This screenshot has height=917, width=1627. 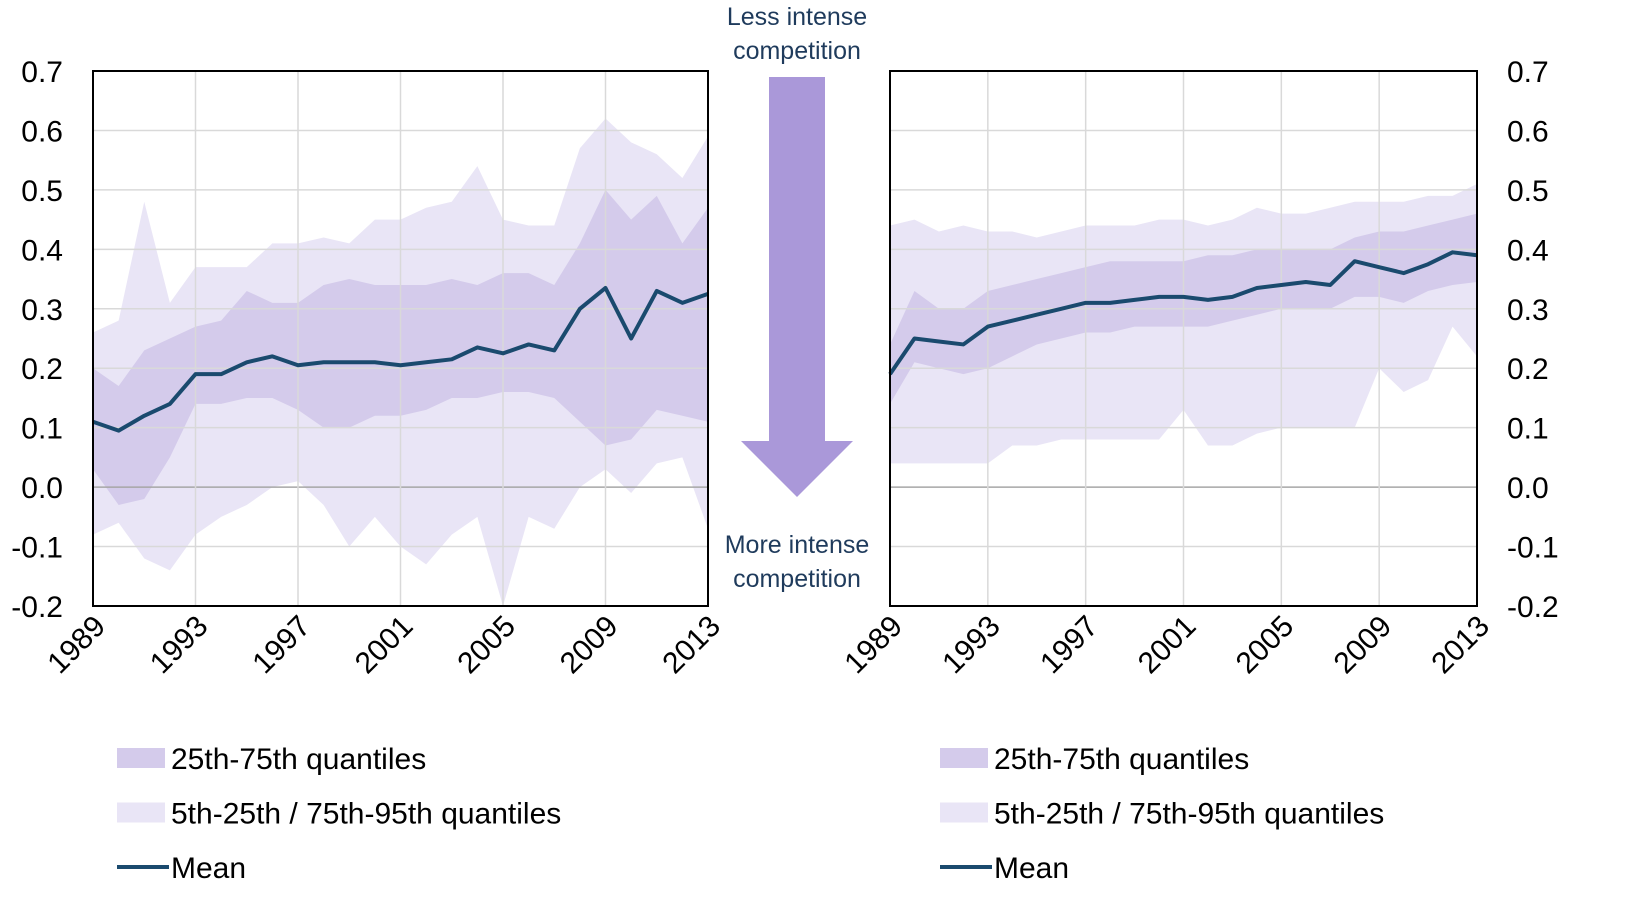 I want to click on annotation-bottom: More intense competition, so click(x=797, y=562).